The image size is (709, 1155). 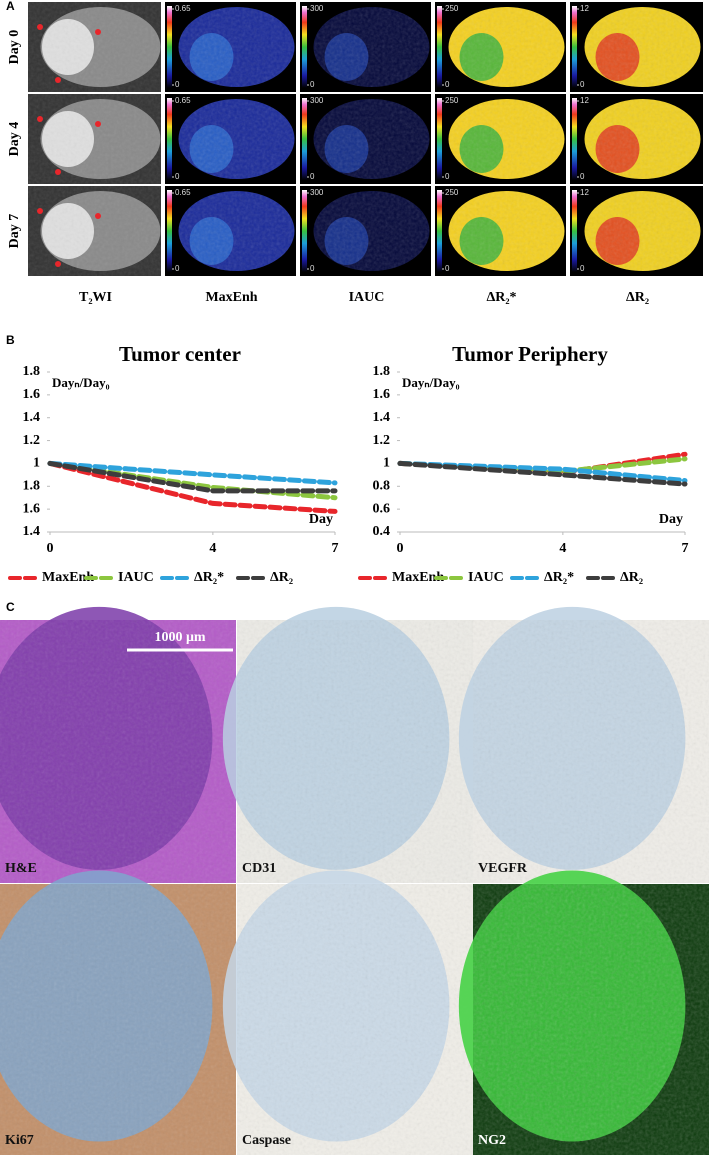 I want to click on row-label: Day 4, so click(x=14, y=139).